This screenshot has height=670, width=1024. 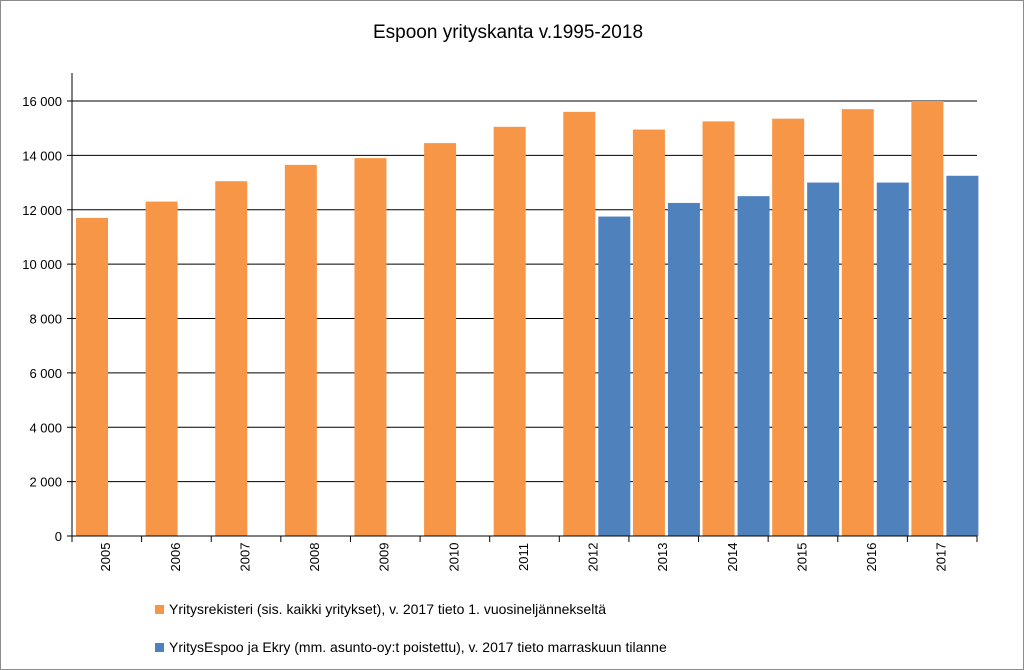 I want to click on x-tick-label: 2010, so click(x=453, y=557).